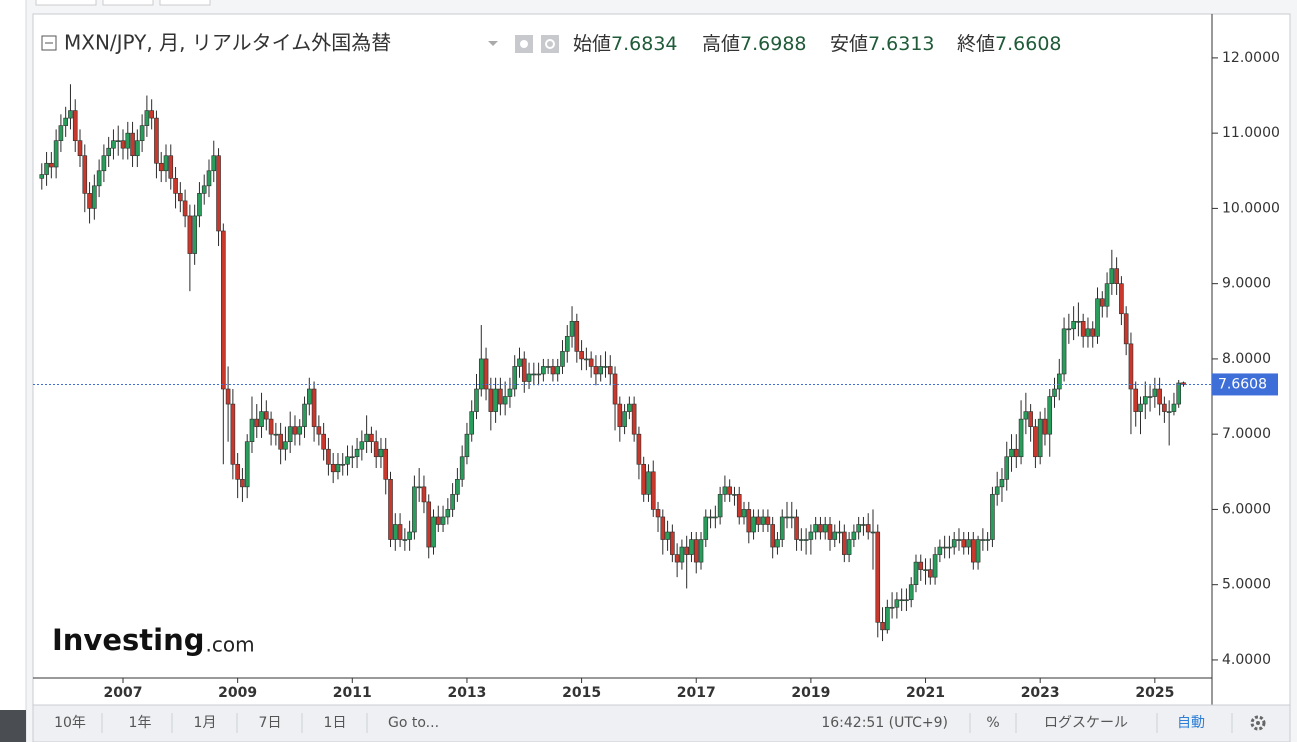 The width and height of the screenshot is (1297, 742). What do you see at coordinates (925, 693) in the screenshot?
I see `x-tick-label: 2021` at bounding box center [925, 693].